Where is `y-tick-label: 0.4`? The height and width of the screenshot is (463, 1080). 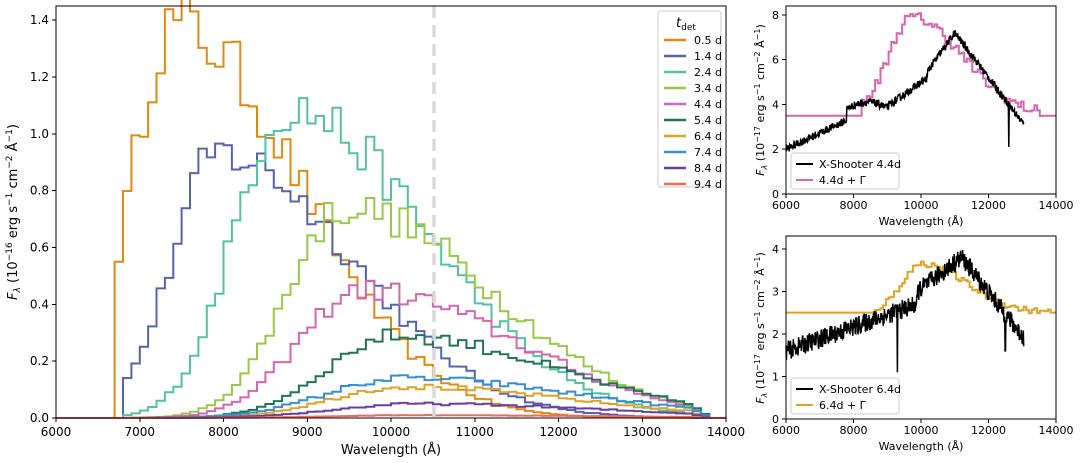
y-tick-label: 0.4 is located at coordinates (39, 304).